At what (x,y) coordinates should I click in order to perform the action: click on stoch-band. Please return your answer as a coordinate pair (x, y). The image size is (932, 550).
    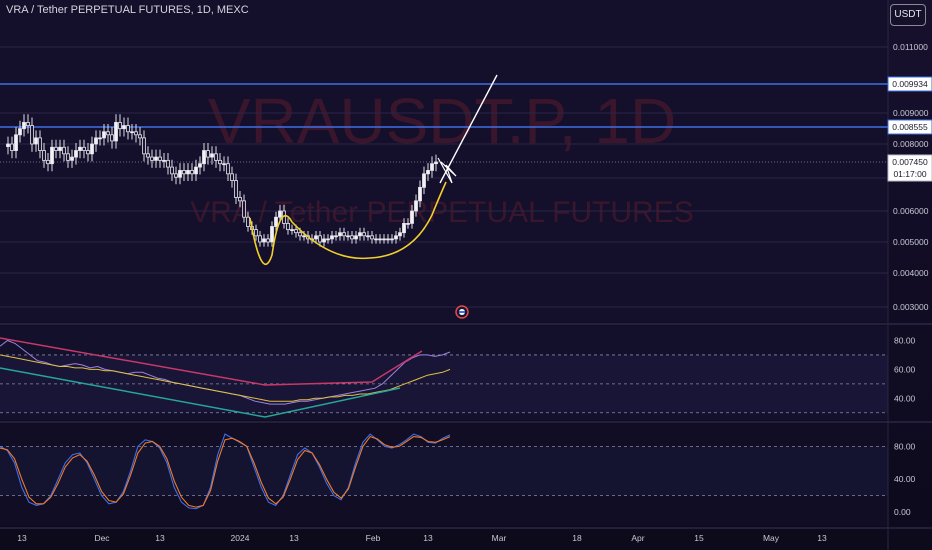
    Looking at the image, I should click on (444, 471).